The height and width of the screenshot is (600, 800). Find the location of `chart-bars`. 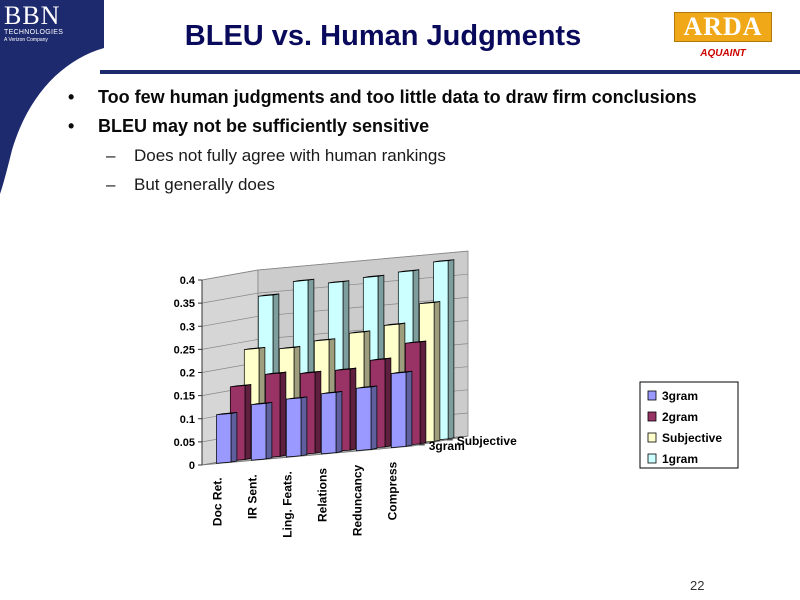

chart-bars is located at coordinates (335, 361).